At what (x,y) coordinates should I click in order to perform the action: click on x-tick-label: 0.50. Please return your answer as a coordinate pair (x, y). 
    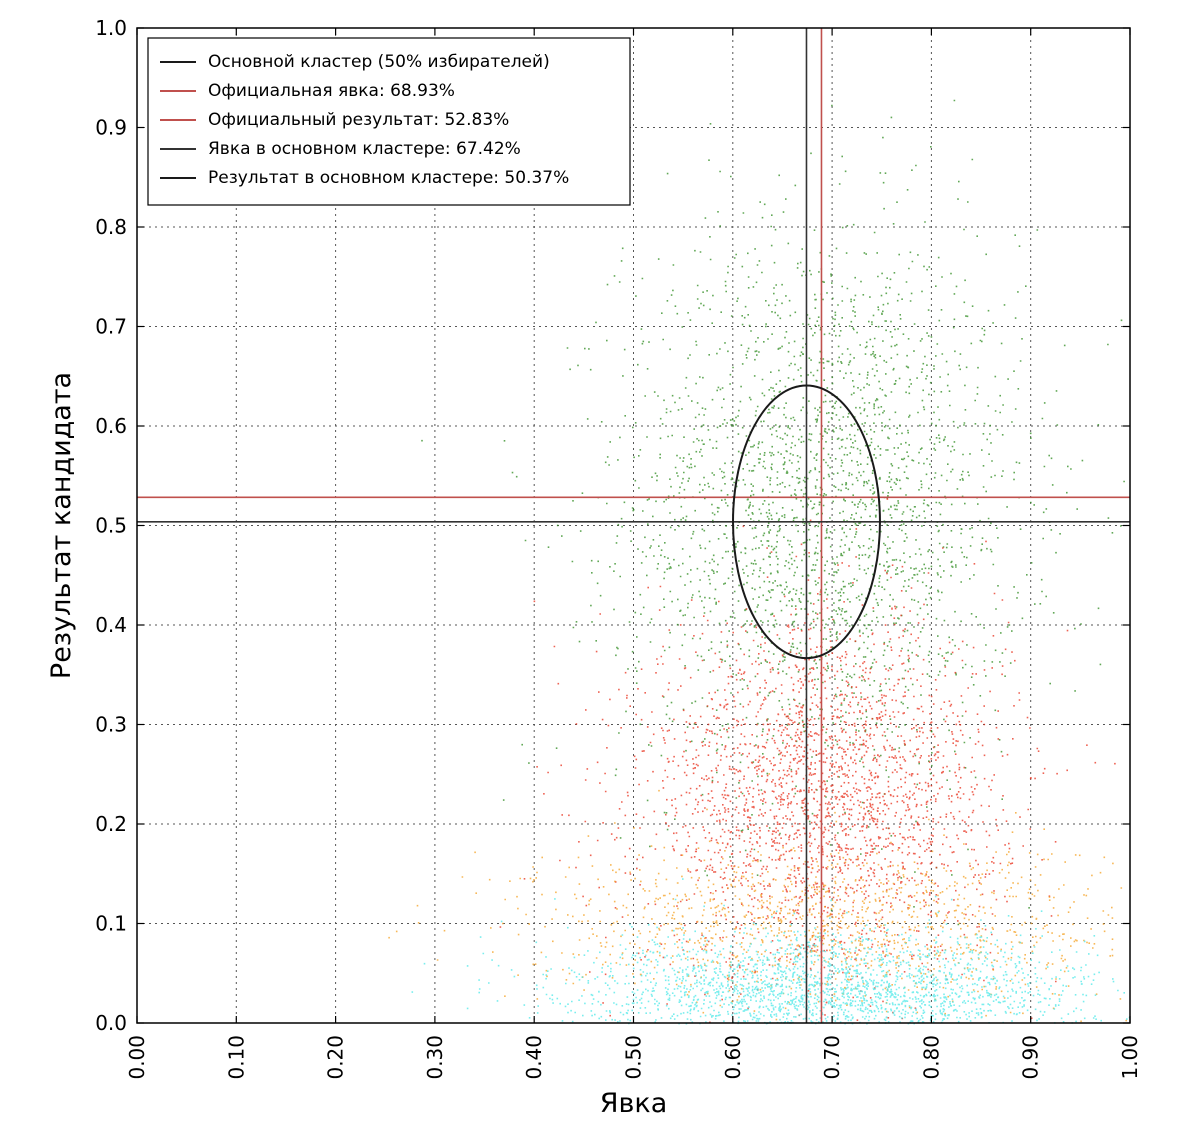
    Looking at the image, I should click on (634, 1057).